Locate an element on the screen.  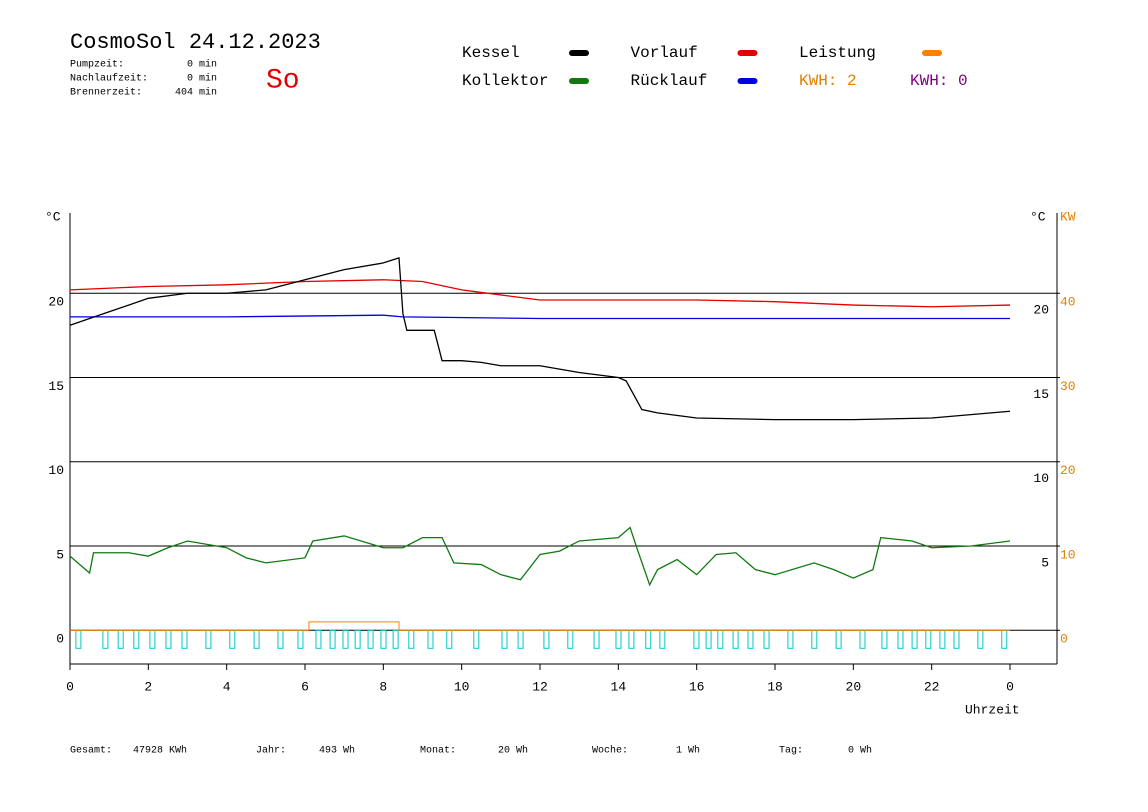
y2-axis-label: KW is located at coordinates (1068, 216).